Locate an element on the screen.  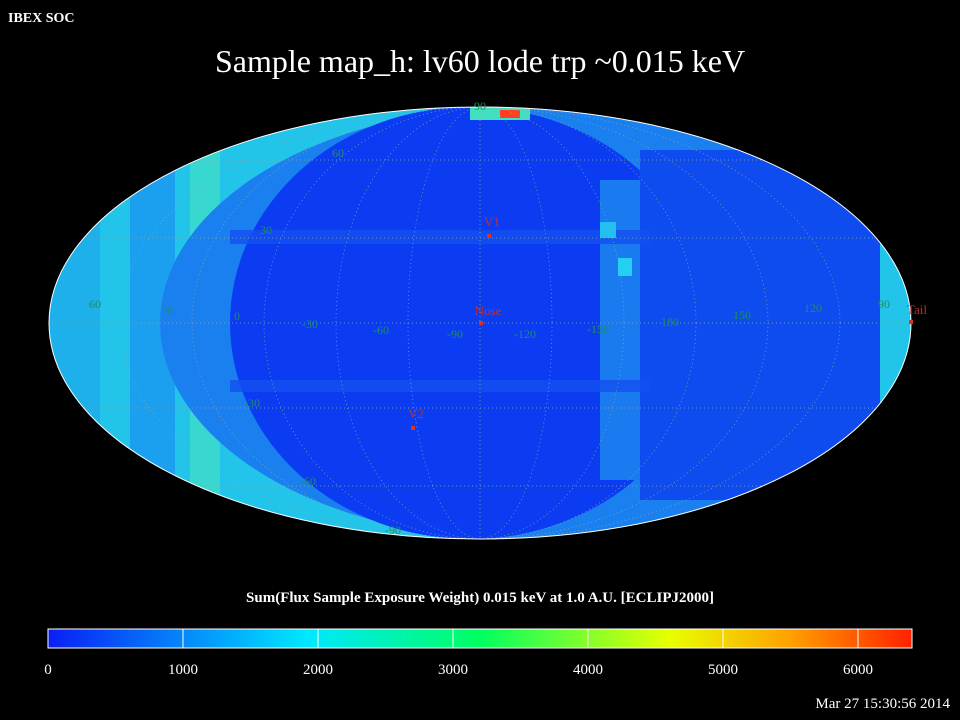
colorbar-tick-label: 2000 is located at coordinates (318, 670).